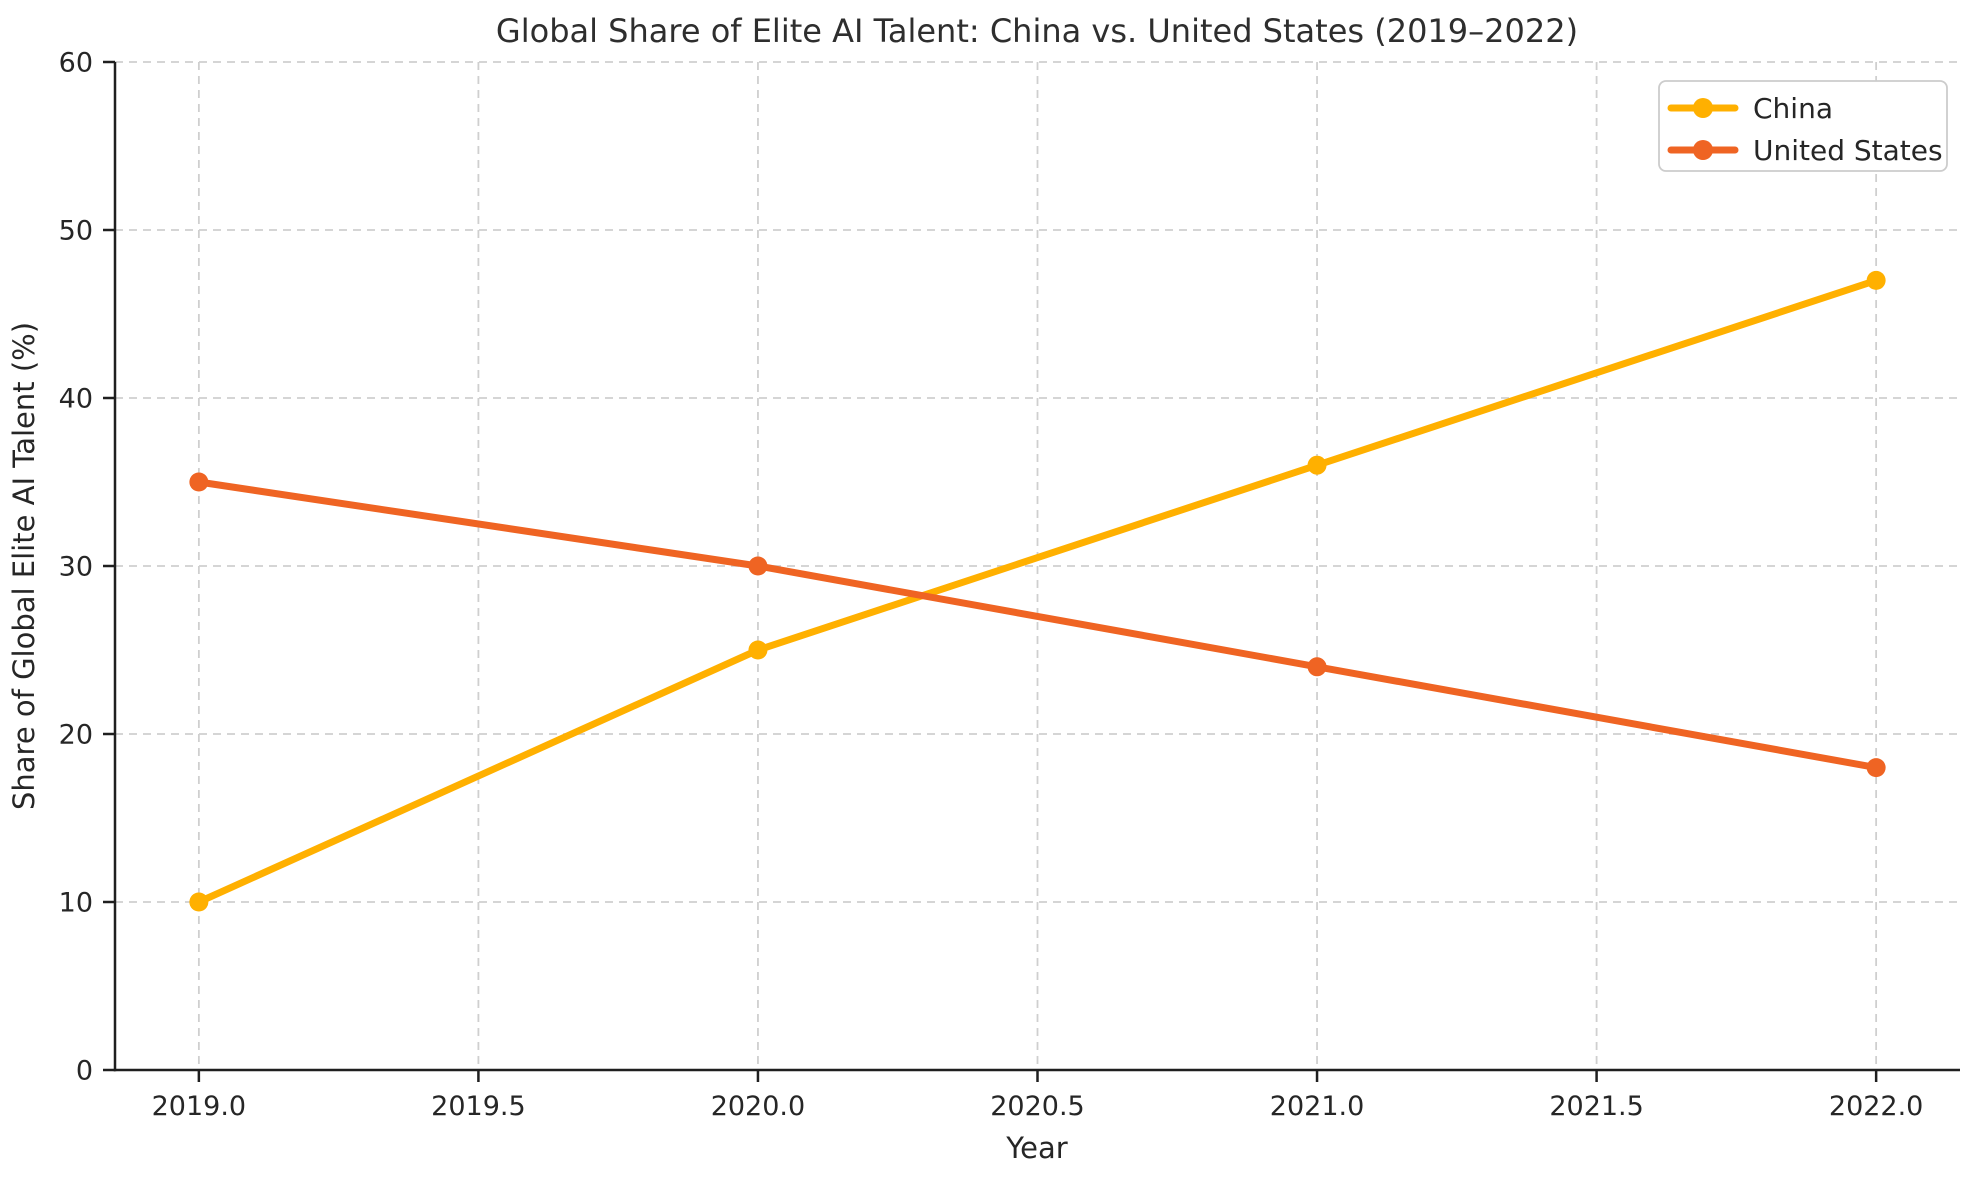 This screenshot has height=1180, width=1979. What do you see at coordinates (76, 63) in the screenshot?
I see `y-tick-label: 60` at bounding box center [76, 63].